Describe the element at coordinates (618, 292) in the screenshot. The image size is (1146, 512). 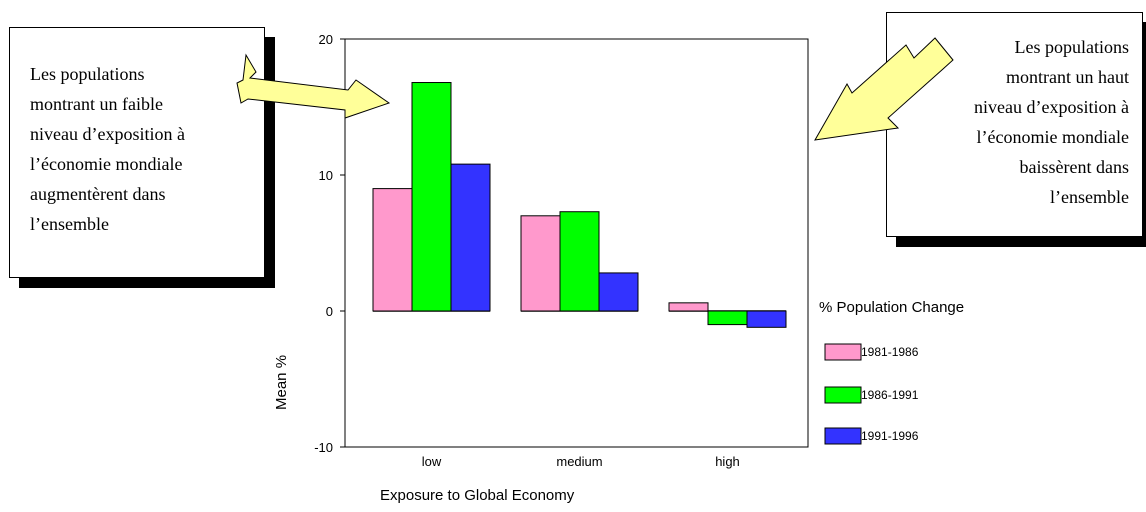
I see `bar-medium-1991-1996` at that location.